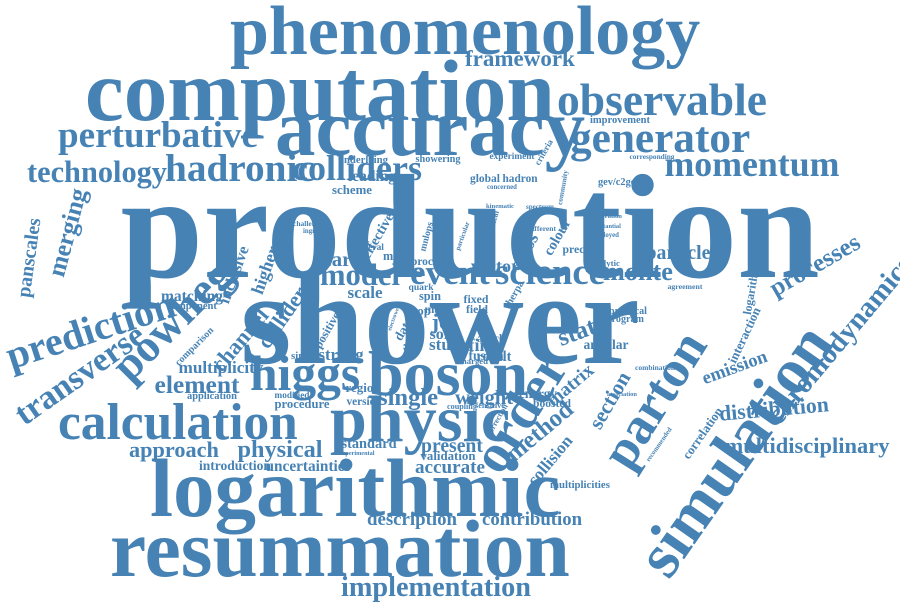 The width and height of the screenshot is (900, 603). I want to click on word-physic: physic, so click(420, 419).